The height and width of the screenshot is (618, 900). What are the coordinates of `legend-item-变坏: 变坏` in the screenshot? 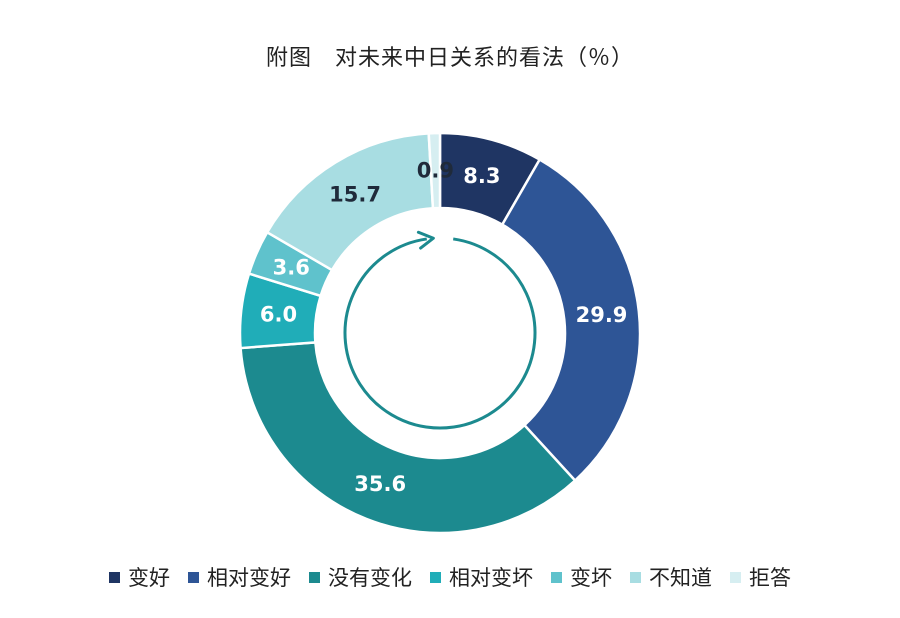 It's located at (581, 577).